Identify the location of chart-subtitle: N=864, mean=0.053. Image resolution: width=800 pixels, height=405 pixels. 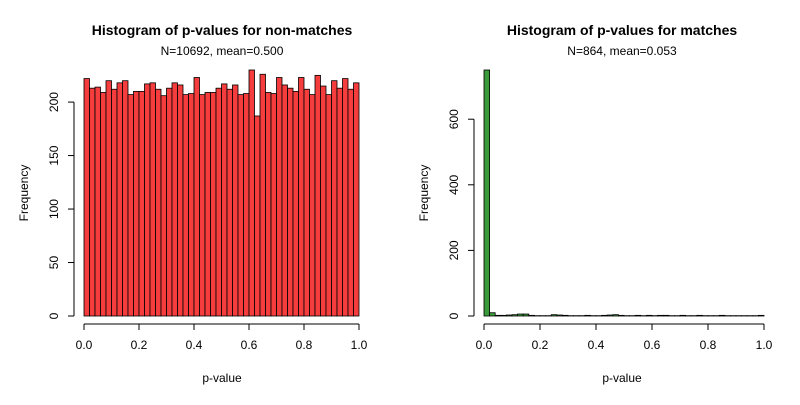
(622, 51).